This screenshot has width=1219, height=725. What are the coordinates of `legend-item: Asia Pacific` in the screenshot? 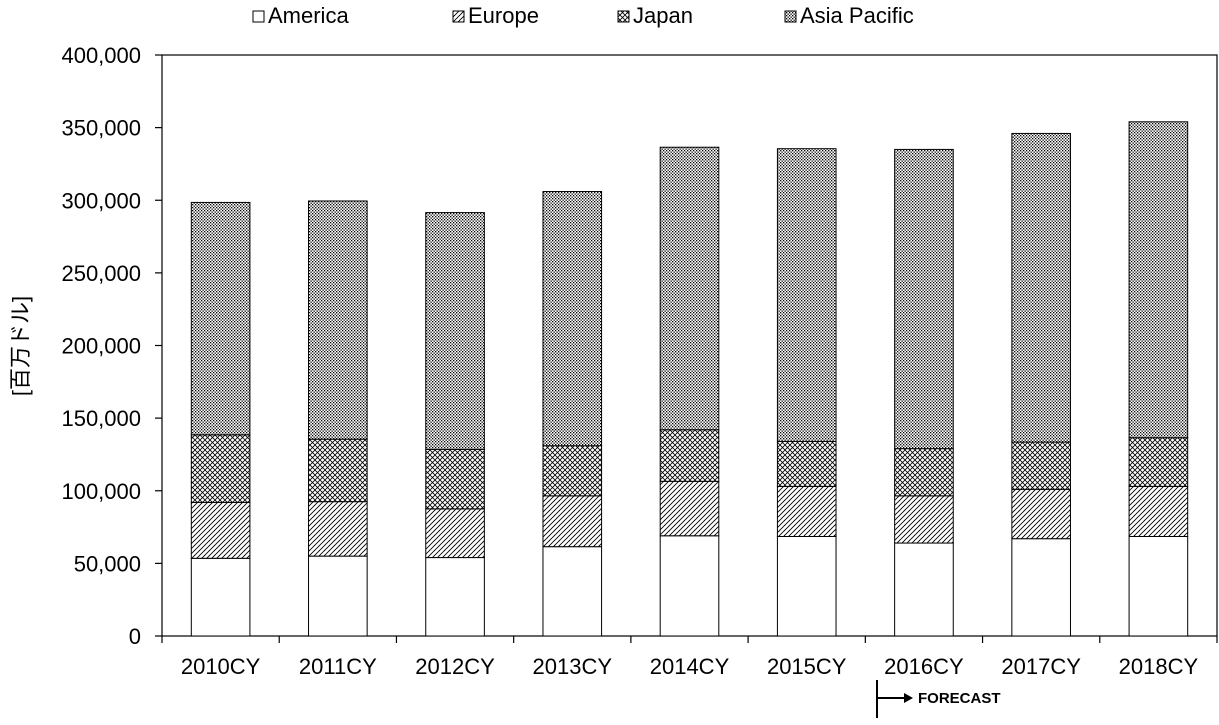 It's located at (849, 15).